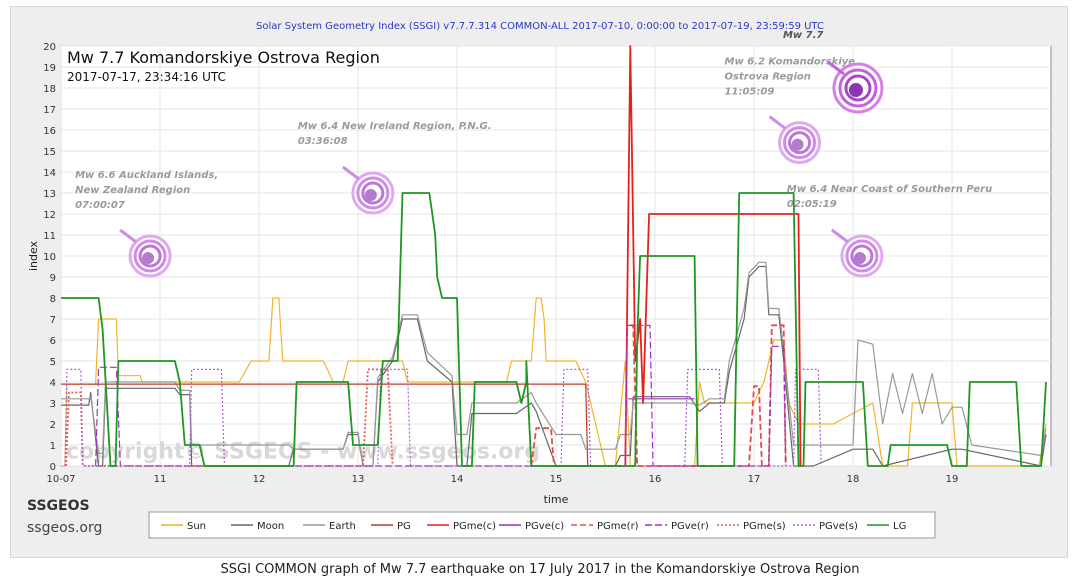  I want to click on annotation-text: Mw 6.4 Near Coast of Southern Peru, so click(889, 189).